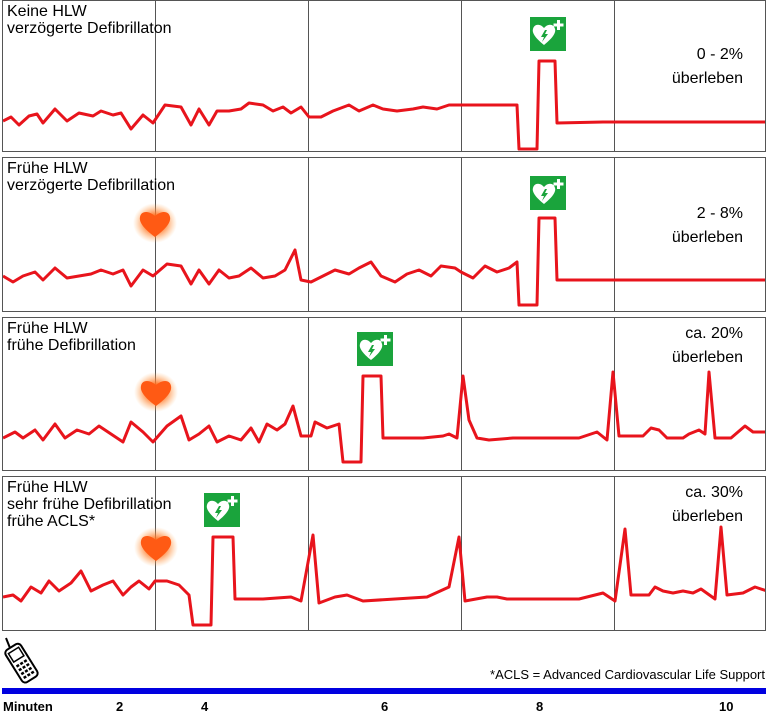  What do you see at coordinates (707, 66) in the screenshot?
I see `survival-rate: 0 - 2% überleben` at bounding box center [707, 66].